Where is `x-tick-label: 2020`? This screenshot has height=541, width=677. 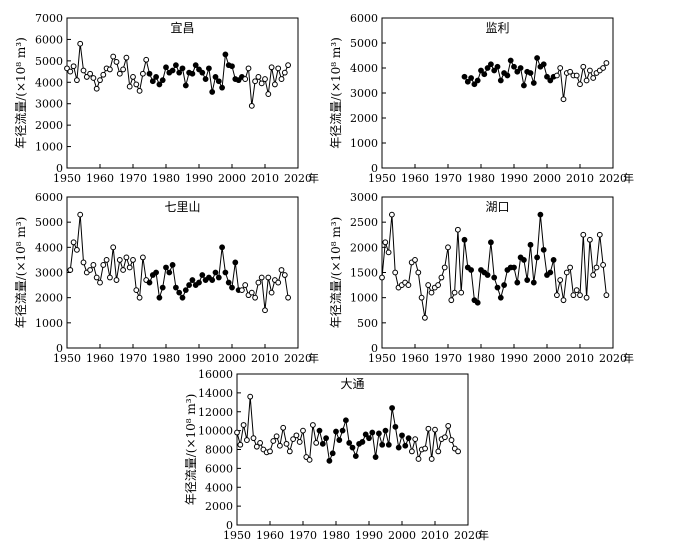
x-tick-label: 2020 is located at coordinates (298, 358).